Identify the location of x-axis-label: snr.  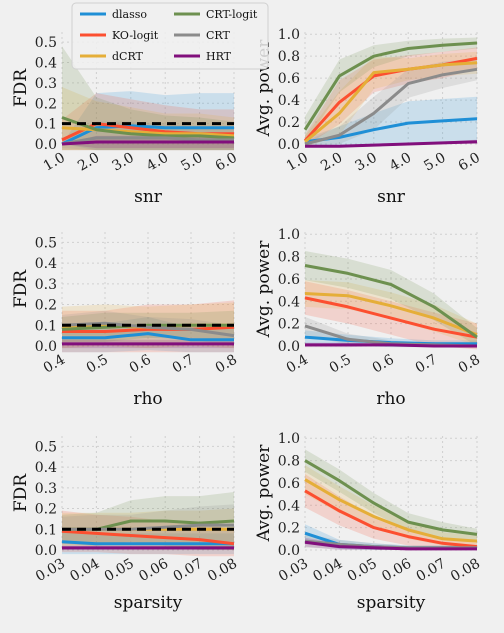
(391, 197).